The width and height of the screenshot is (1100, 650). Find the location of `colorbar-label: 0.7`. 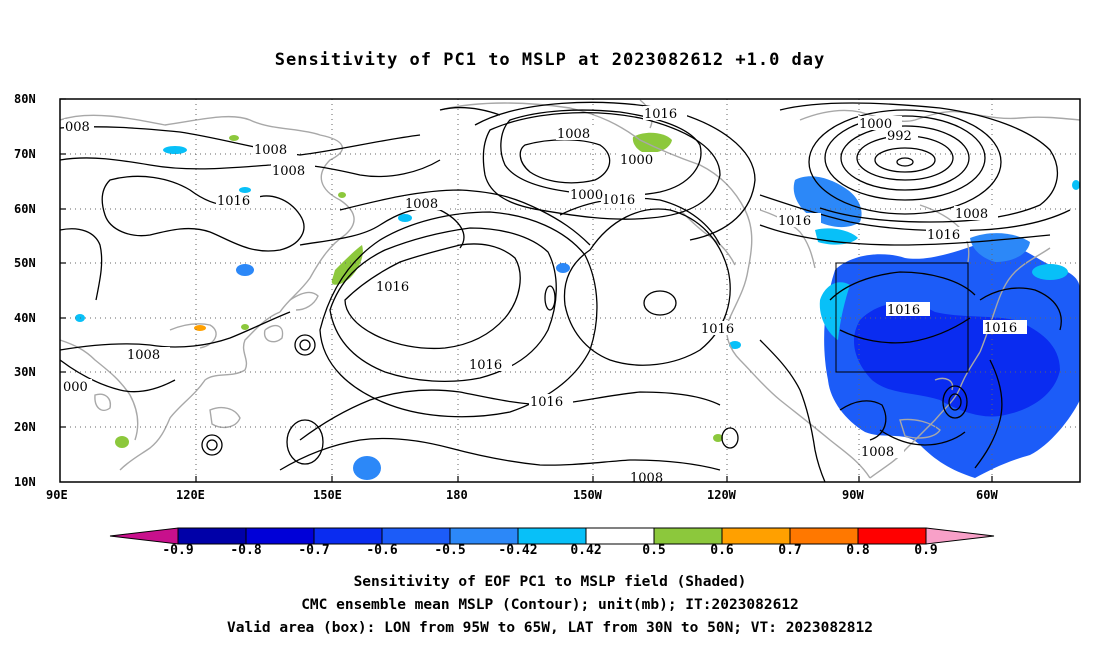

colorbar-label: 0.7 is located at coordinates (790, 550).